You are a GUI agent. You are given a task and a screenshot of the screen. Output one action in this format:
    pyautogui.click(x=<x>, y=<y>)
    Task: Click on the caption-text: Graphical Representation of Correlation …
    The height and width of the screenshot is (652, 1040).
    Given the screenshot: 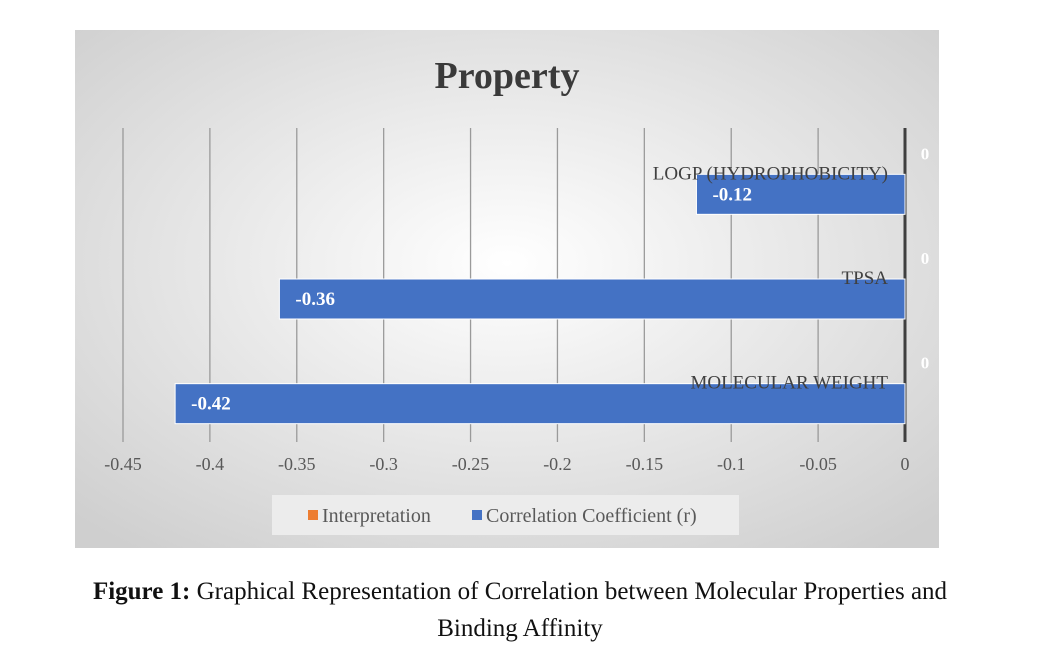 What is the action you would take?
    pyautogui.click(x=572, y=591)
    